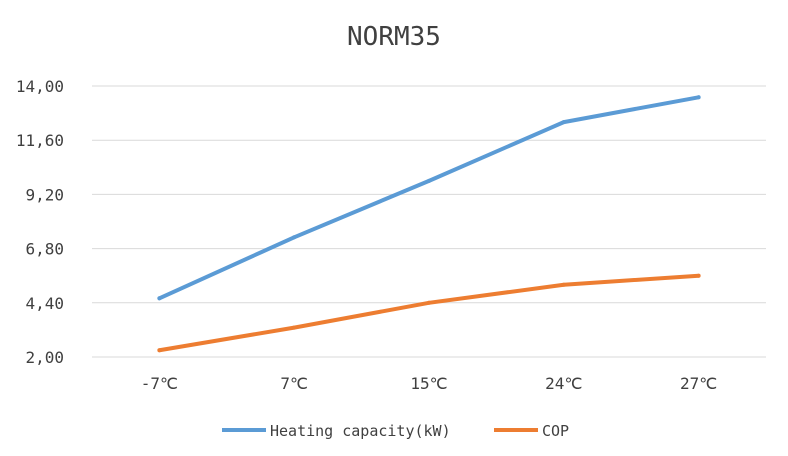  Describe the element at coordinates (44, 194) in the screenshot. I see `y-tick-label: 9,20` at that location.